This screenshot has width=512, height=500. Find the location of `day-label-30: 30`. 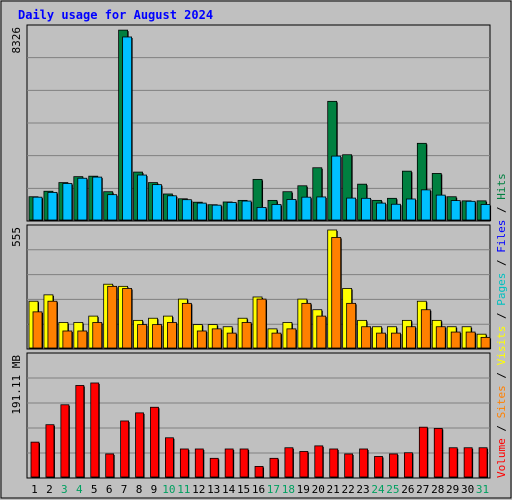

day-label-30: 30 is located at coordinates (467, 489).